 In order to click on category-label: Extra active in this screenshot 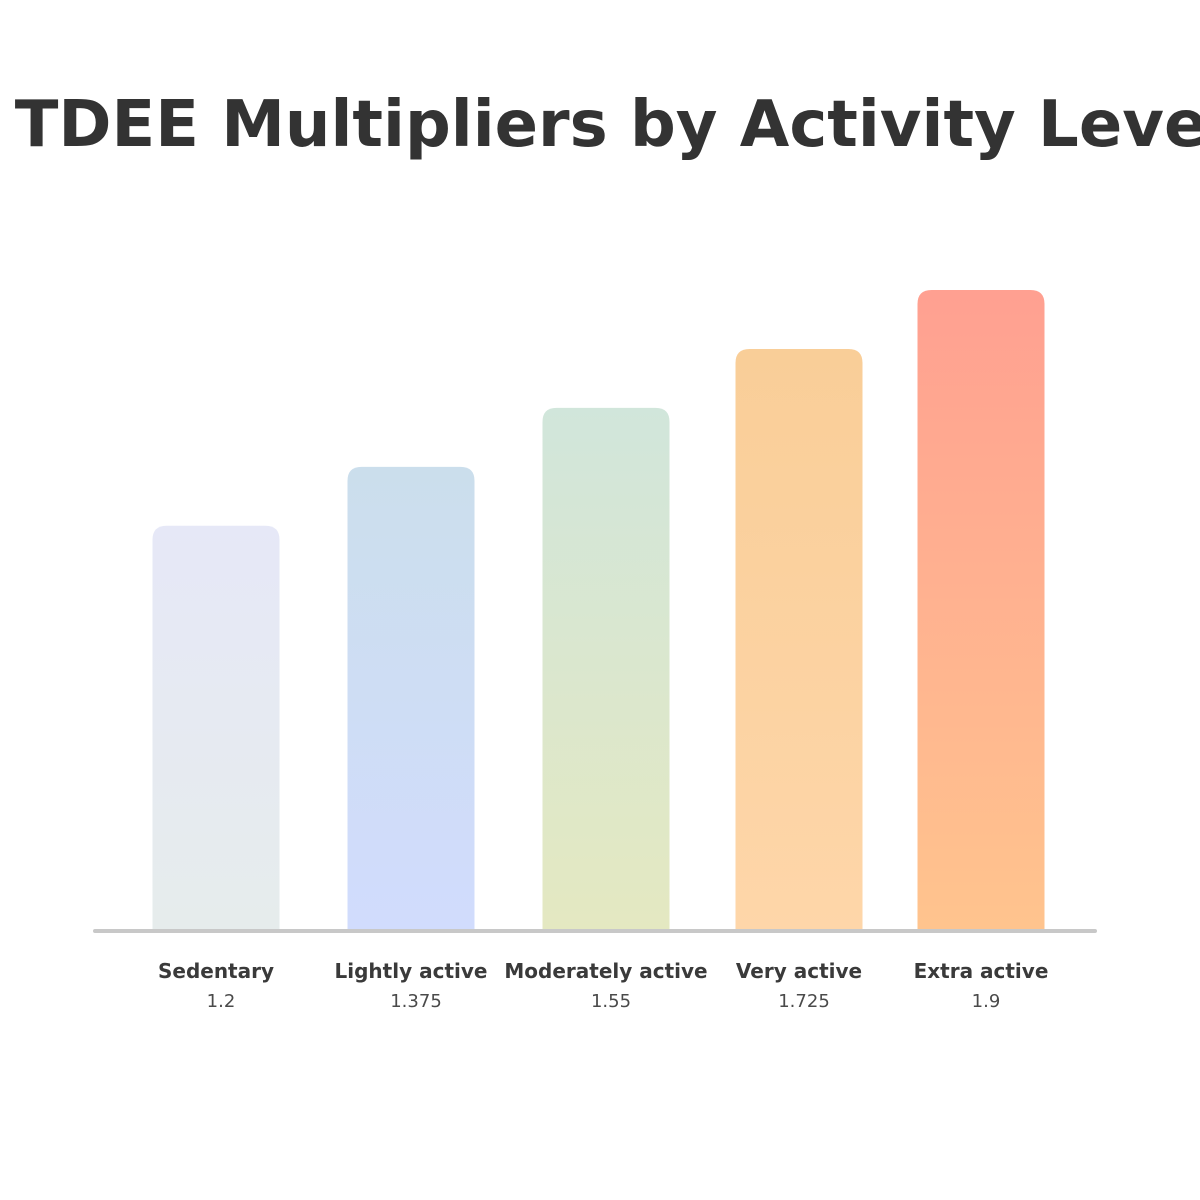, I will do `click(981, 971)`.